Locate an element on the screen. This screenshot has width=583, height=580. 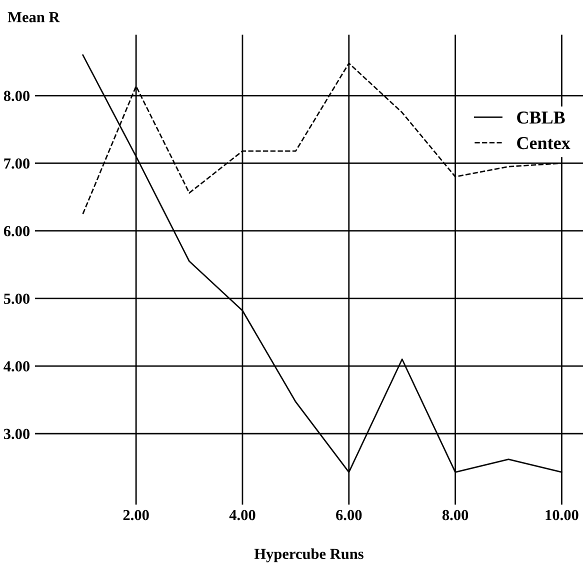
x-axis-title: Hypercube Runs is located at coordinates (309, 555).